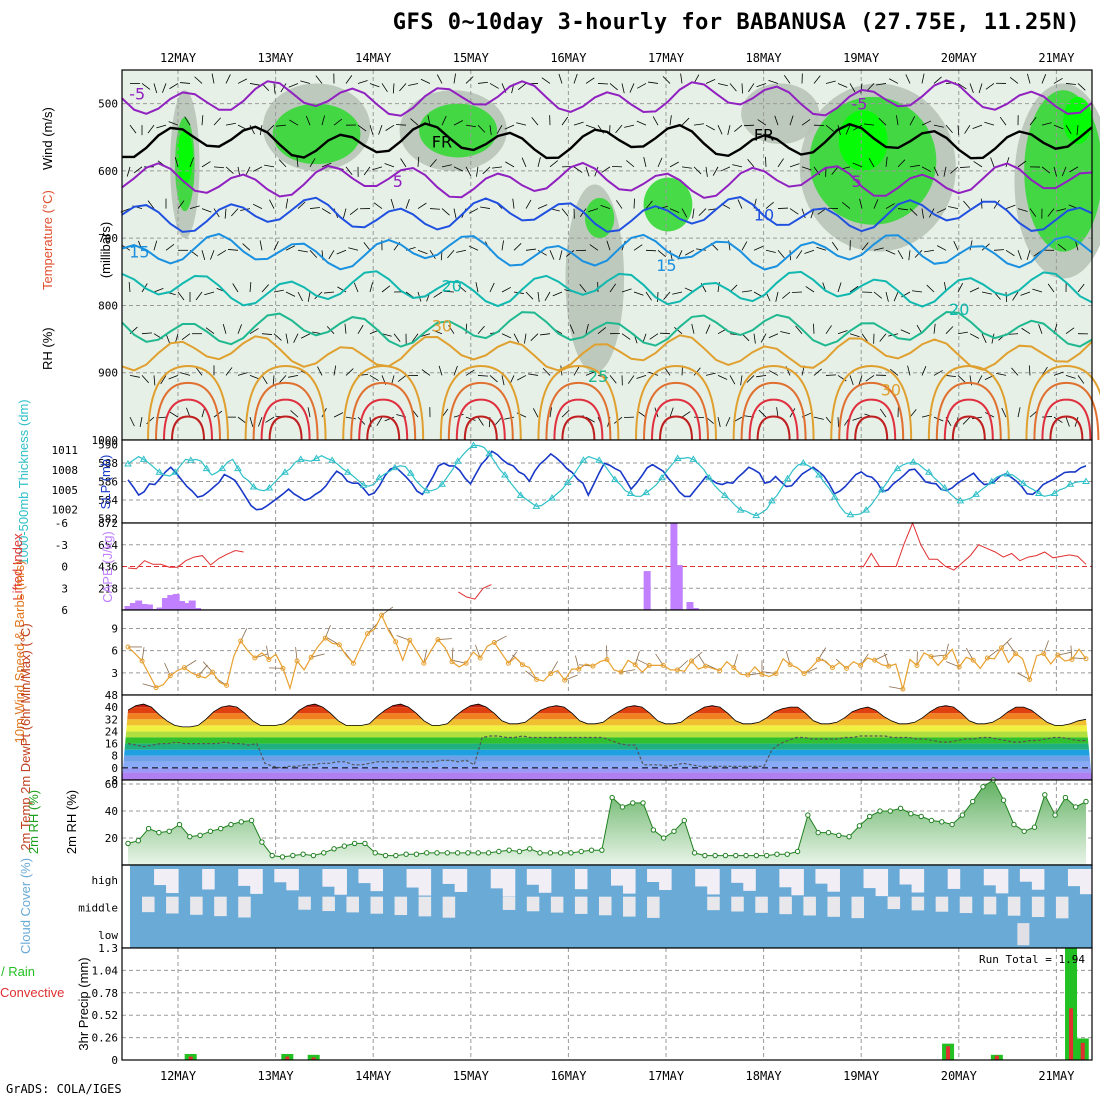 Image resolution: width=1100 pixels, height=1100 pixels. Describe the element at coordinates (114, 673) in the screenshot. I see `wind-tick: 3` at that location.